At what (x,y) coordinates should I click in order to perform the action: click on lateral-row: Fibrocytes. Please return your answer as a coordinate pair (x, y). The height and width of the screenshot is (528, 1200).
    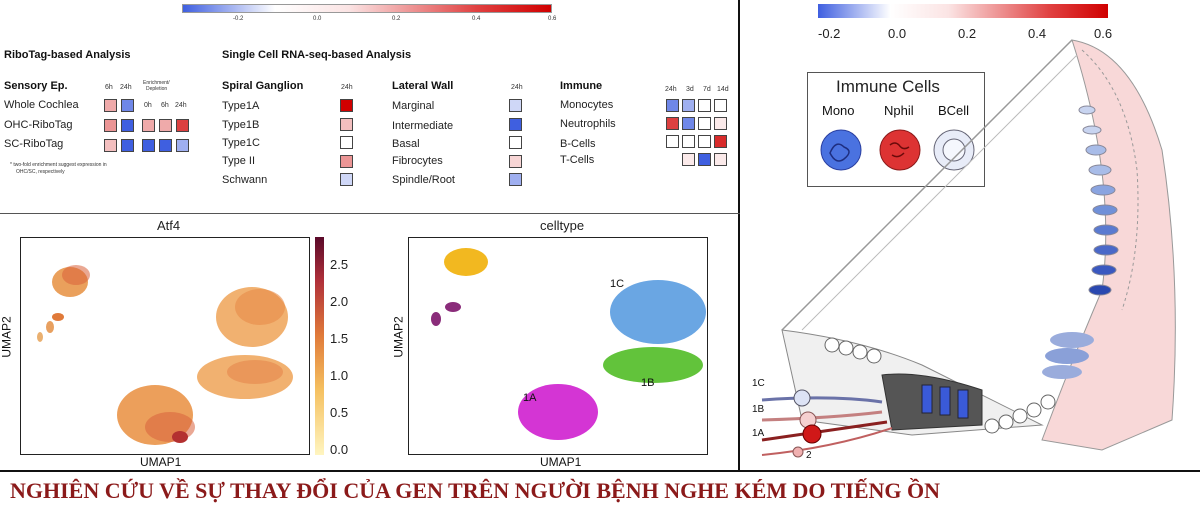
    Looking at the image, I should click on (417, 161).